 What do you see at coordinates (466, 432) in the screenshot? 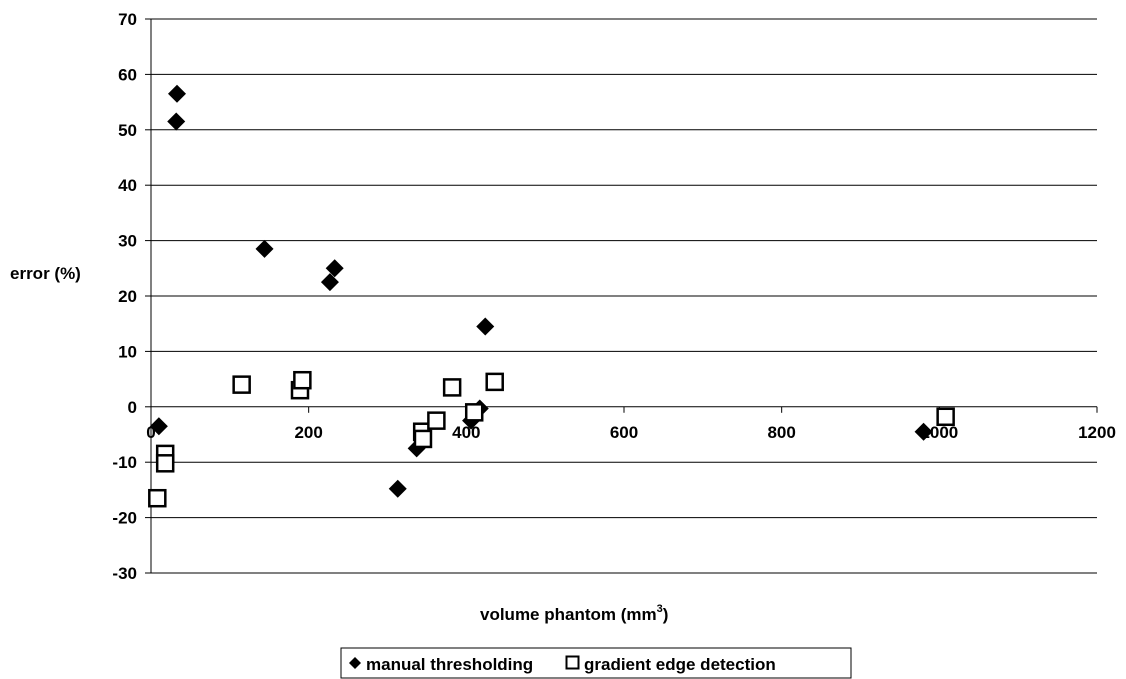
I see `x-tick-label: 400` at bounding box center [466, 432].